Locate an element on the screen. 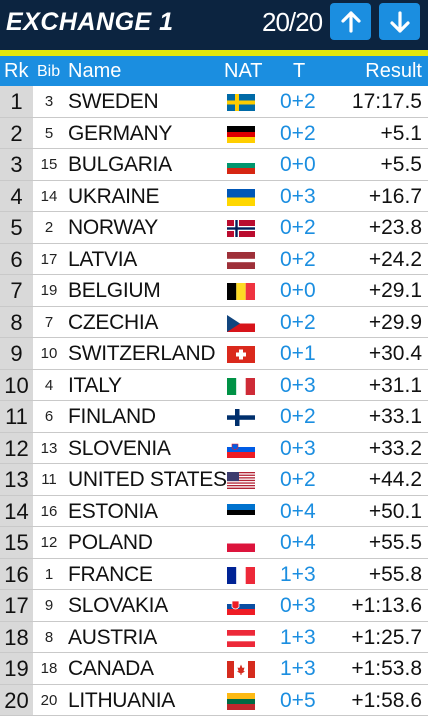 The image size is (428, 721). scroll-down-button is located at coordinates (399, 21).